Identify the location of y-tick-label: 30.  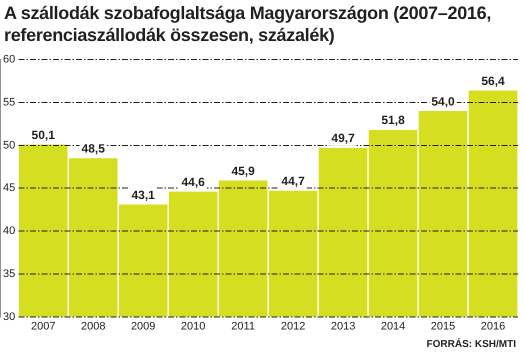
(9, 316).